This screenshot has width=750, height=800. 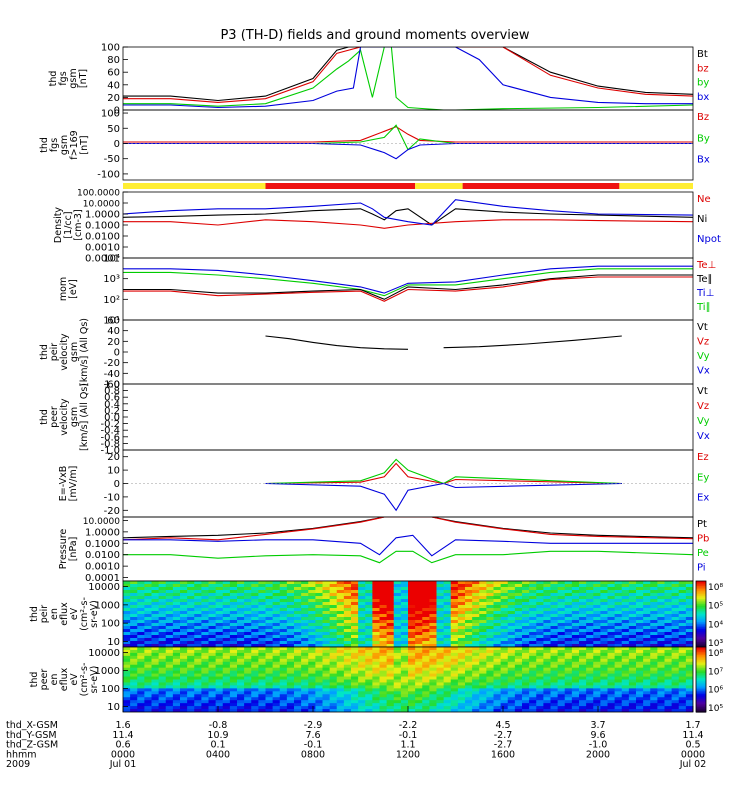 What do you see at coordinates (408, 735) in the screenshot?
I see `ephemeris-cell: -0.1` at bounding box center [408, 735].